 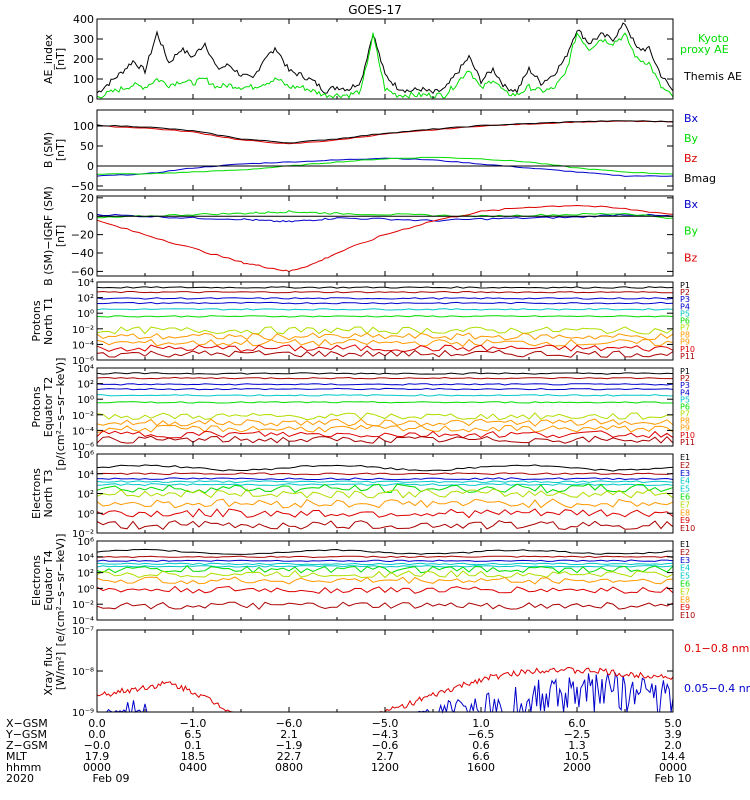 What do you see at coordinates (385, 589) in the screenshot?
I see `flux-series-e9` at bounding box center [385, 589].